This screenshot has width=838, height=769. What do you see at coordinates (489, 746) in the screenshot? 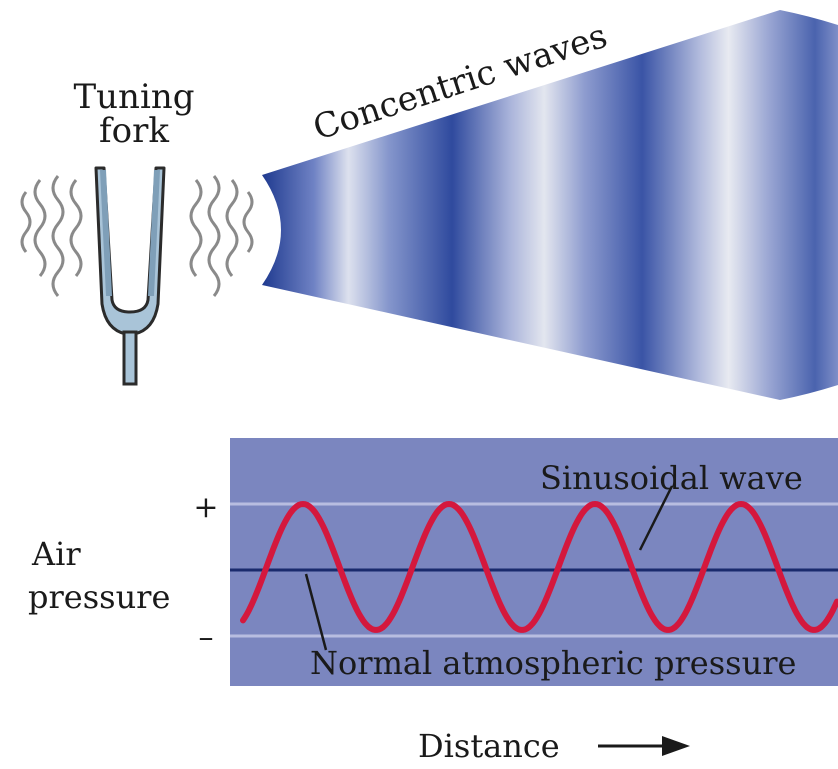
I see `x-axis-label: Distance` at bounding box center [489, 746].